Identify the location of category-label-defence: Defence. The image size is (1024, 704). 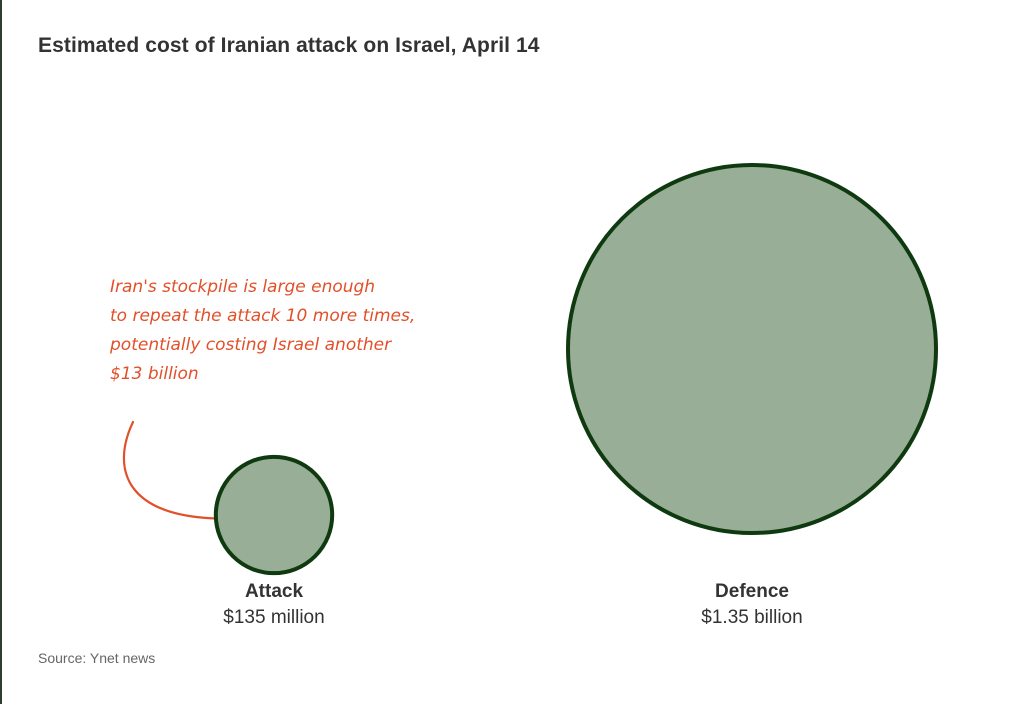
(752, 591).